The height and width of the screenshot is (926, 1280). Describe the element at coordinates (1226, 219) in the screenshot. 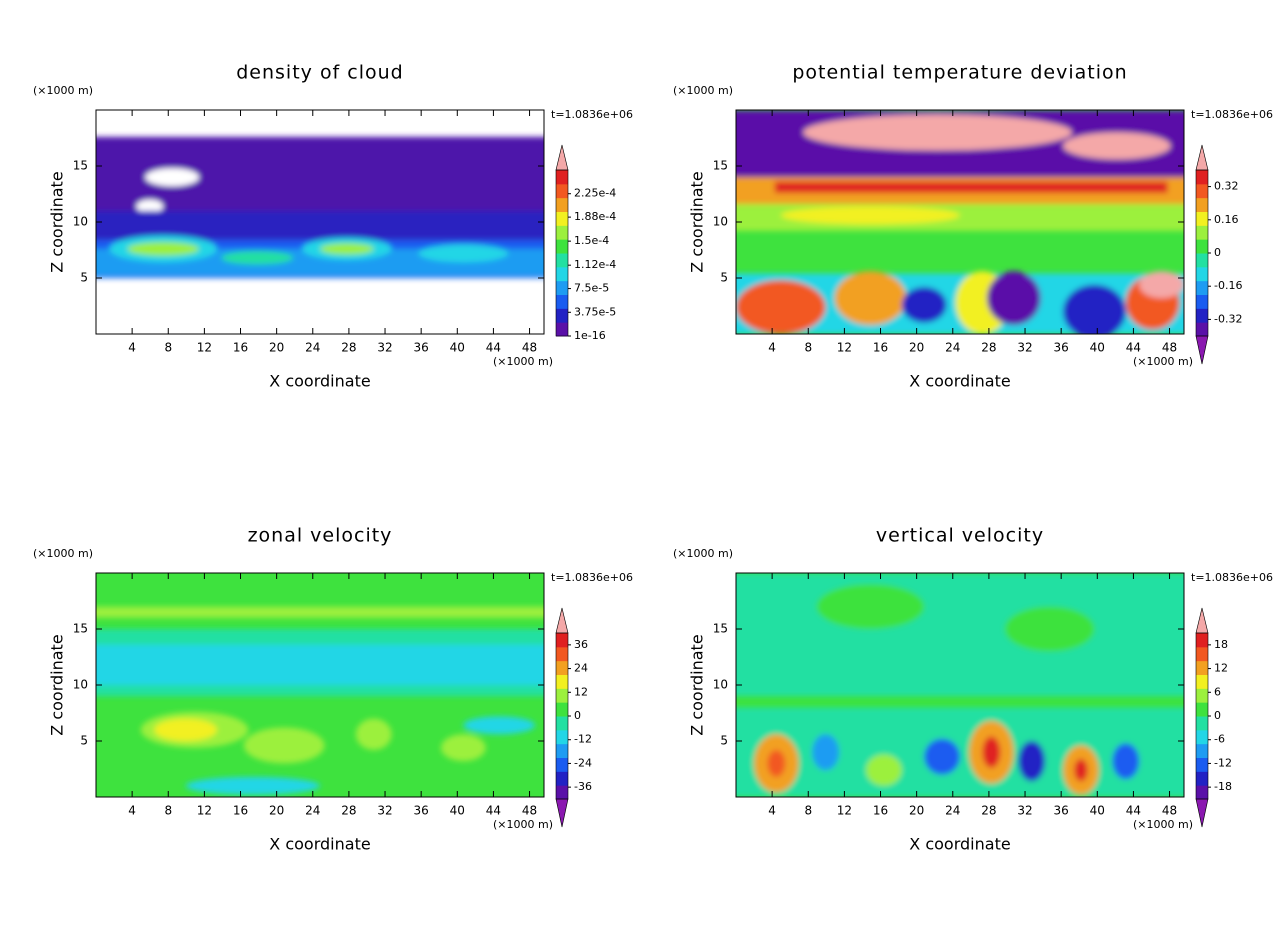

I see `colorbar-tick-label: 0.16` at that location.